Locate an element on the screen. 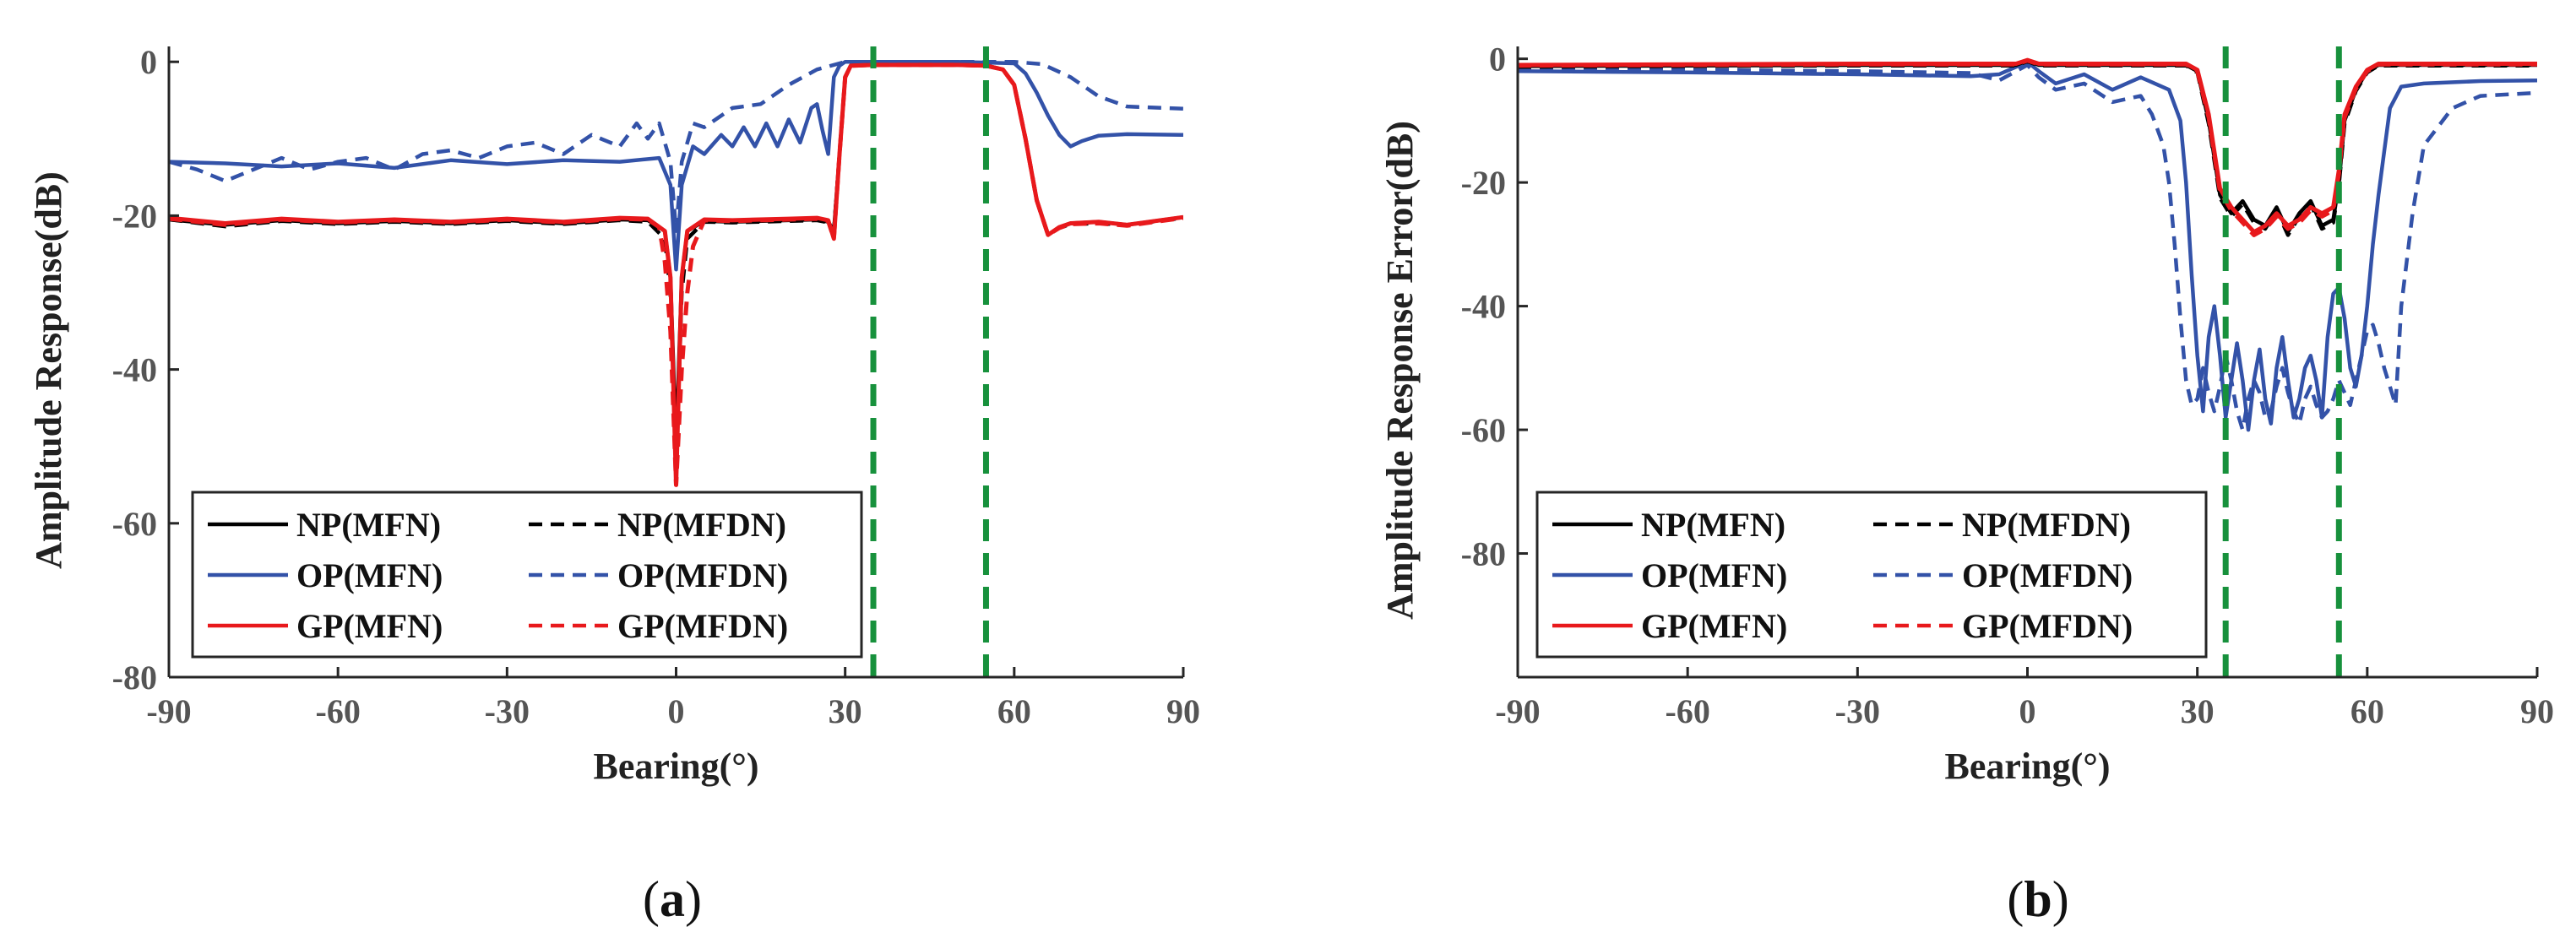 This screenshot has height=949, width=2576. series-line-op-mfn is located at coordinates (676, 165).